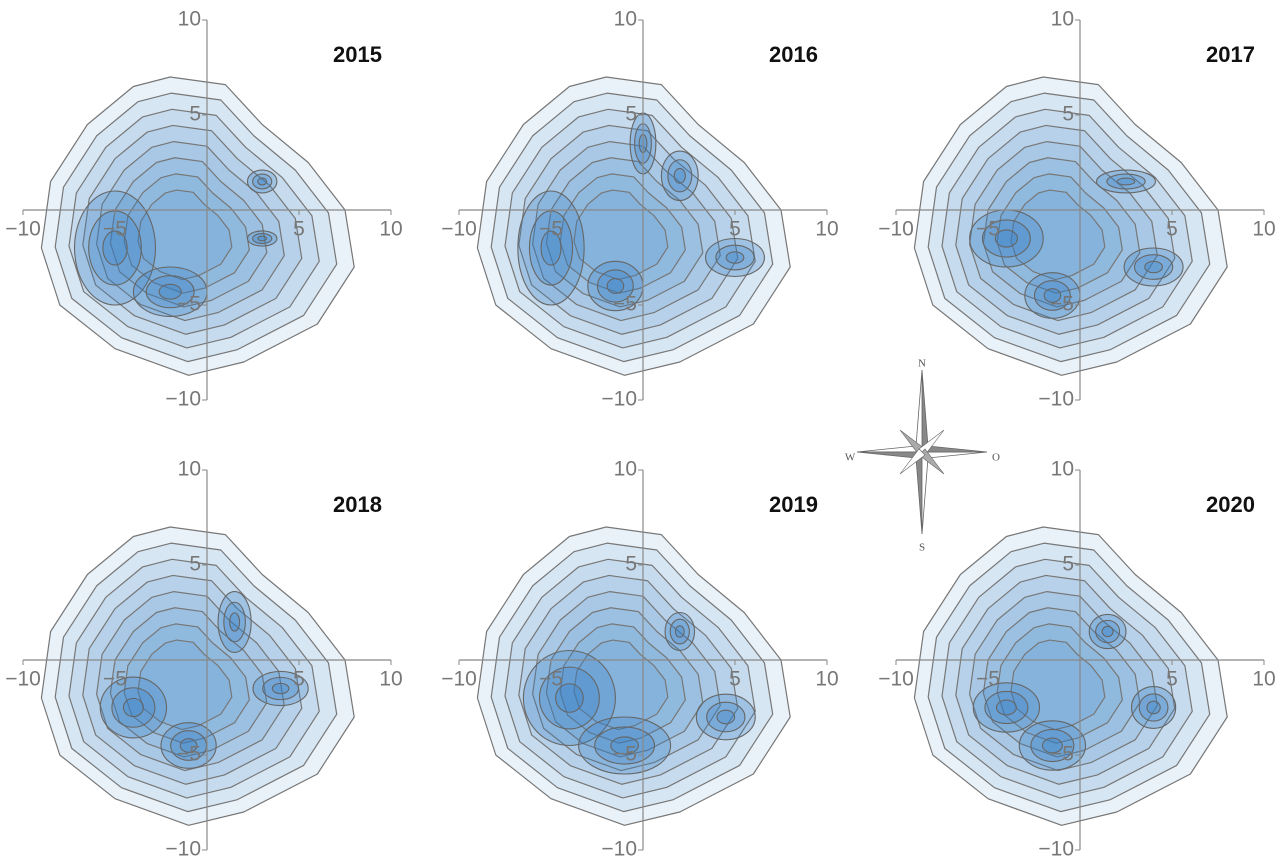 The width and height of the screenshot is (1280, 868). Describe the element at coordinates (996, 458) in the screenshot. I see `compass-label: O` at that location.